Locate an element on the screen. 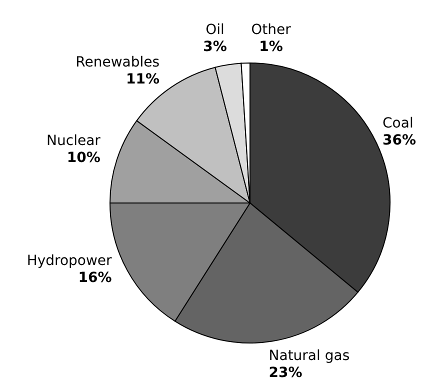 The height and width of the screenshot is (390, 433). data-label: 16% is located at coordinates (95, 278).